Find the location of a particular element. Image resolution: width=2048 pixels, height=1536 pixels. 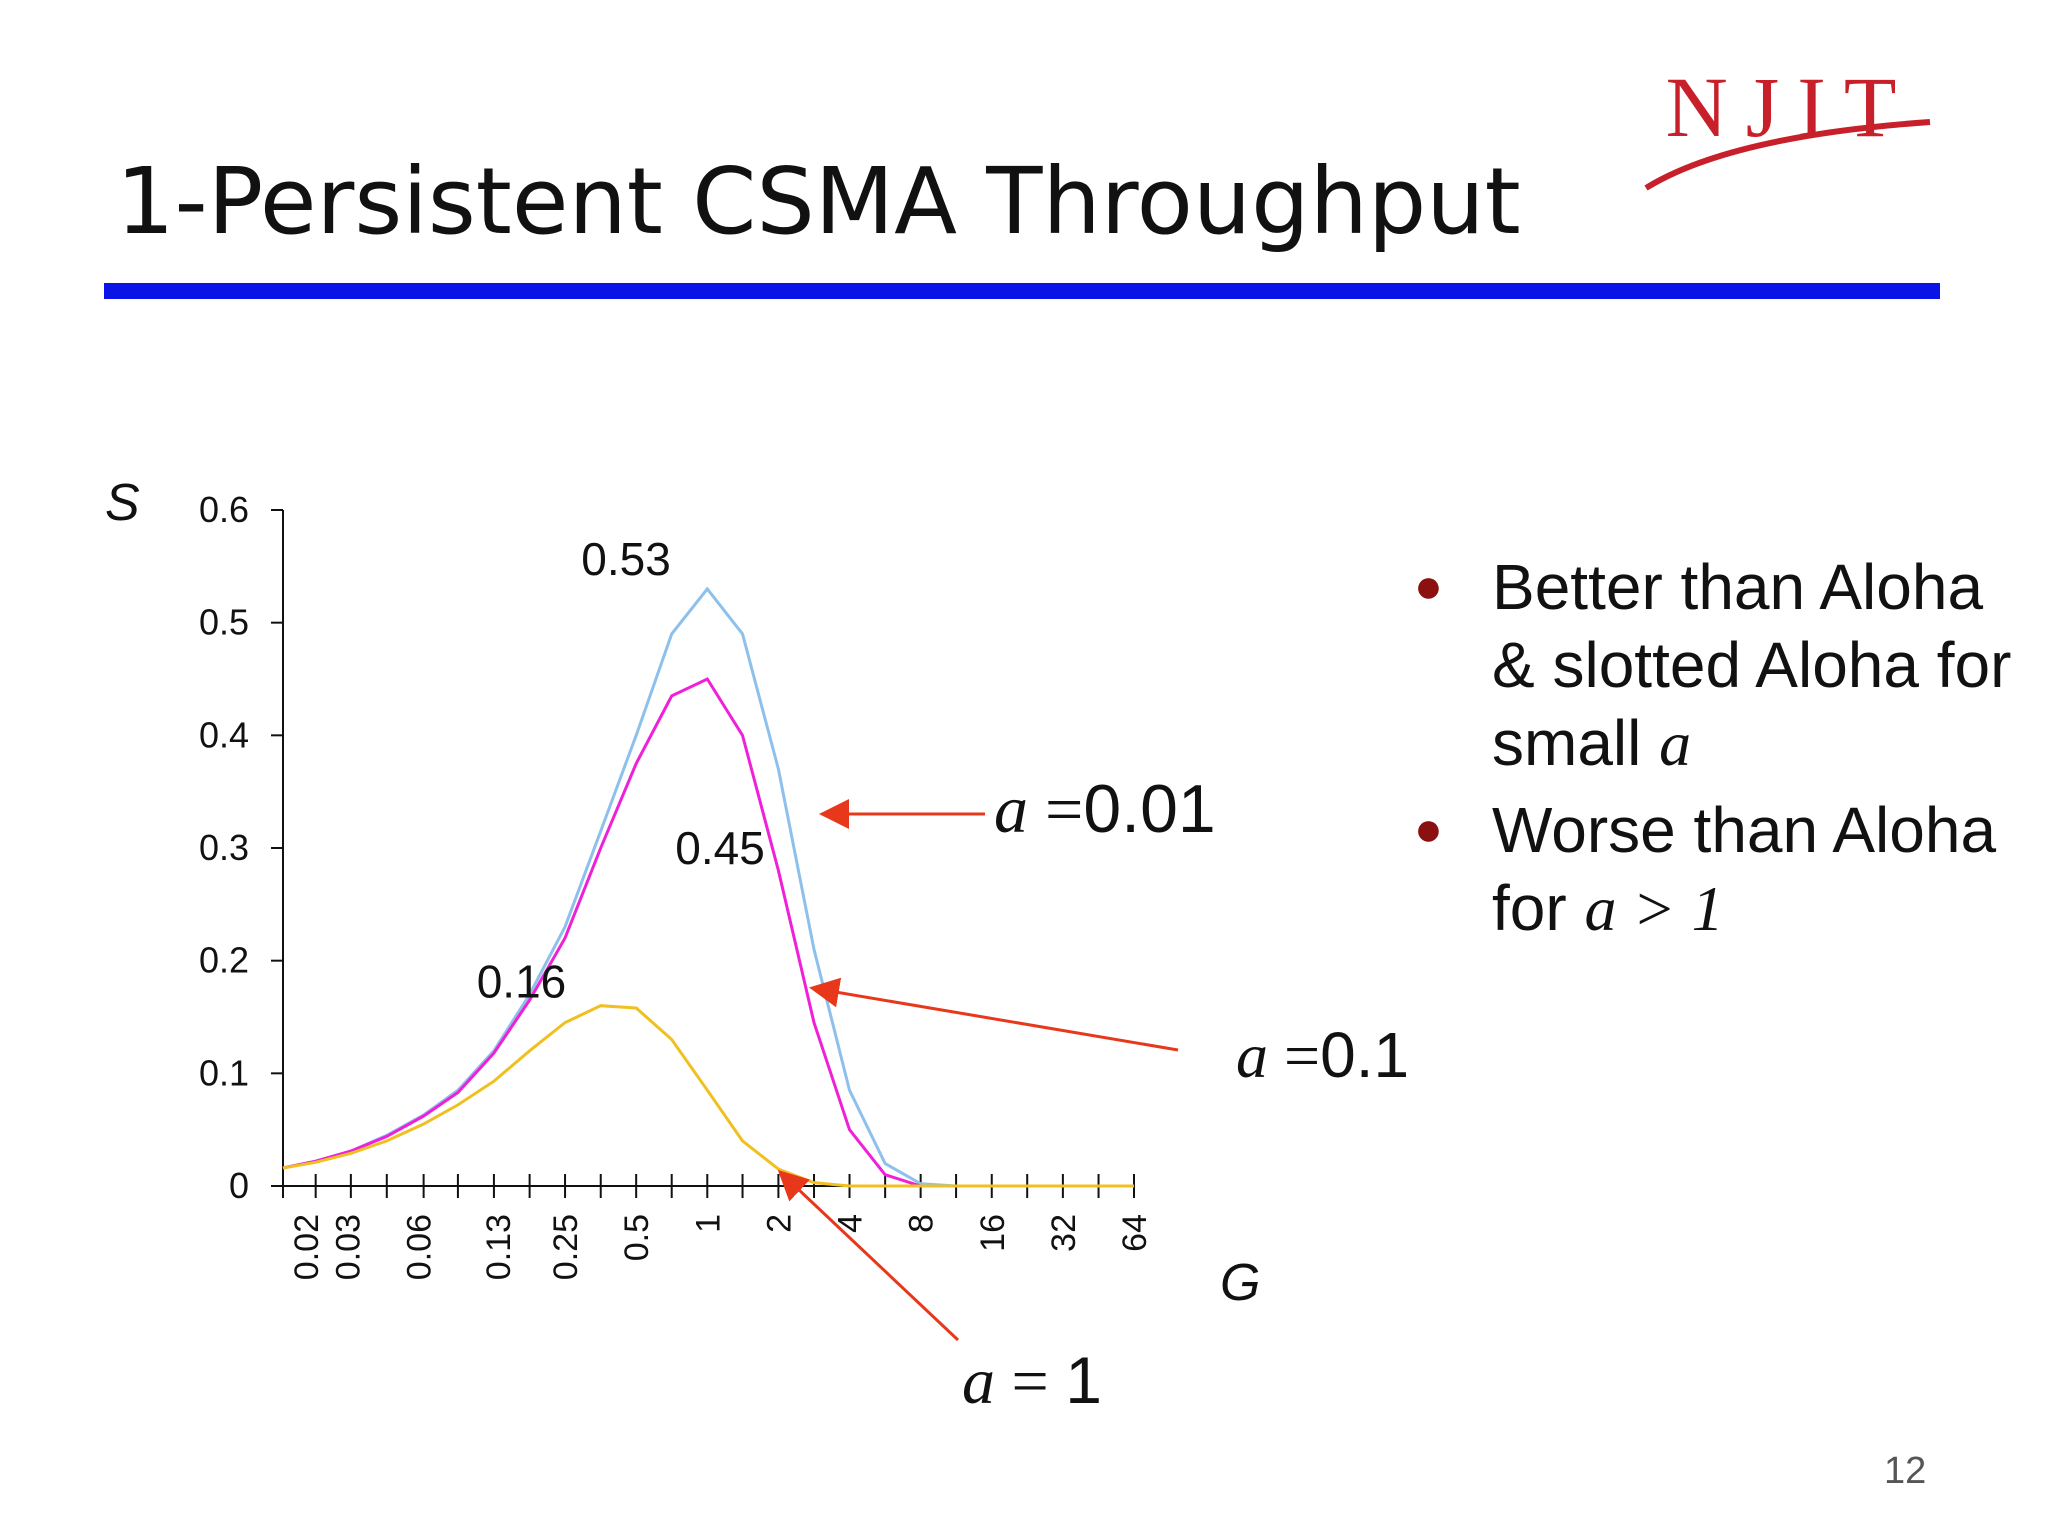

data-label: 0.45 is located at coordinates (720, 848).